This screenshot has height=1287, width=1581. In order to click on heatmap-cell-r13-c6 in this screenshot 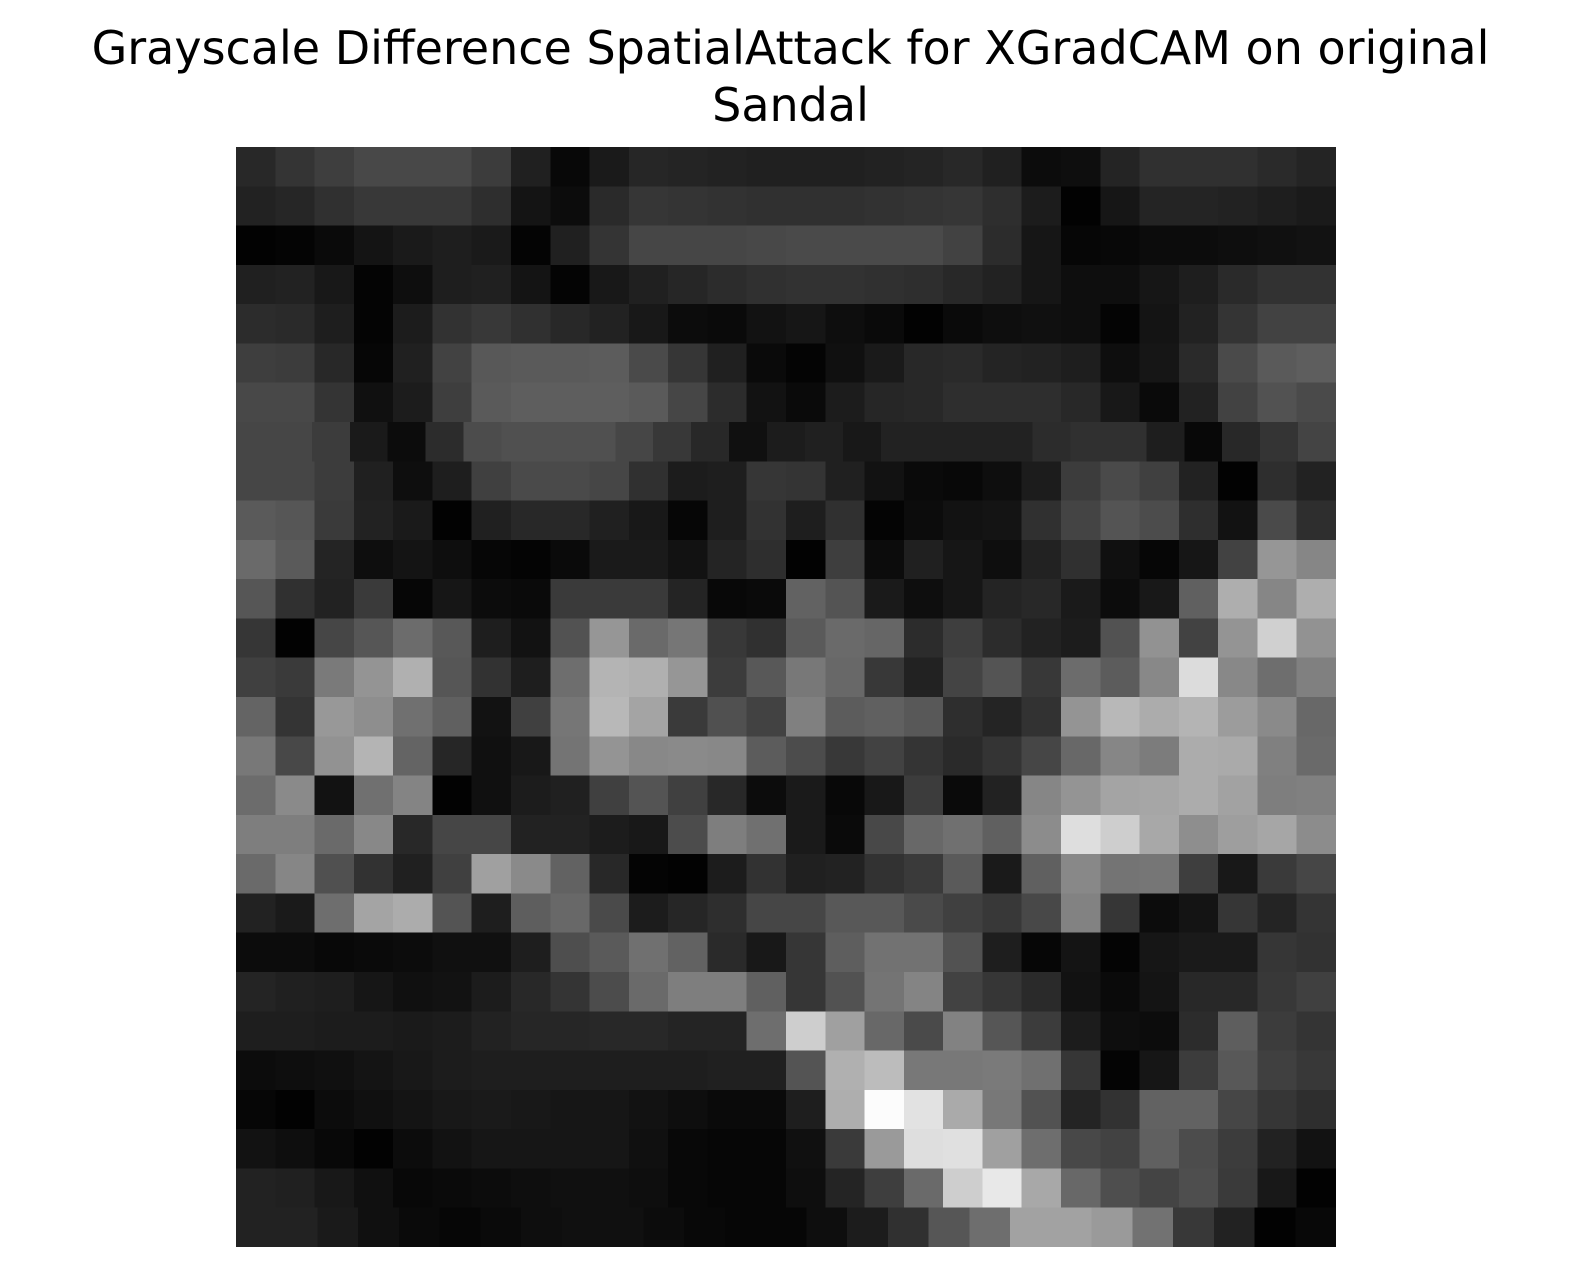, I will do `click(491, 677)`.